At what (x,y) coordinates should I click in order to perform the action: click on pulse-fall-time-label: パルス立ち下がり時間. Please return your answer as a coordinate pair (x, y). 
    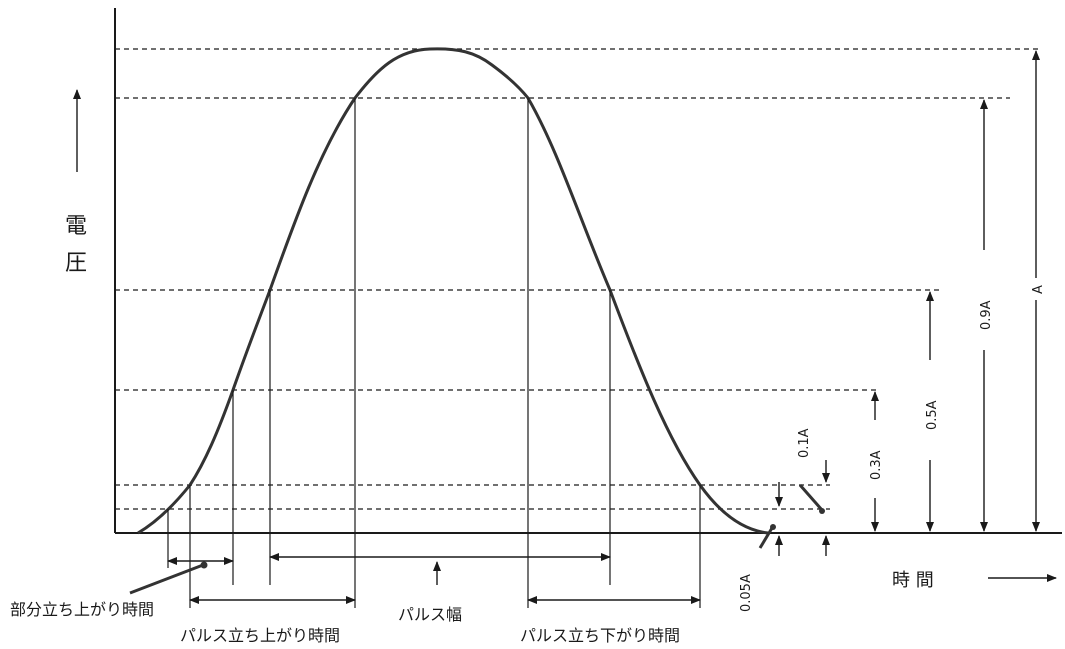
    Looking at the image, I should click on (600, 635).